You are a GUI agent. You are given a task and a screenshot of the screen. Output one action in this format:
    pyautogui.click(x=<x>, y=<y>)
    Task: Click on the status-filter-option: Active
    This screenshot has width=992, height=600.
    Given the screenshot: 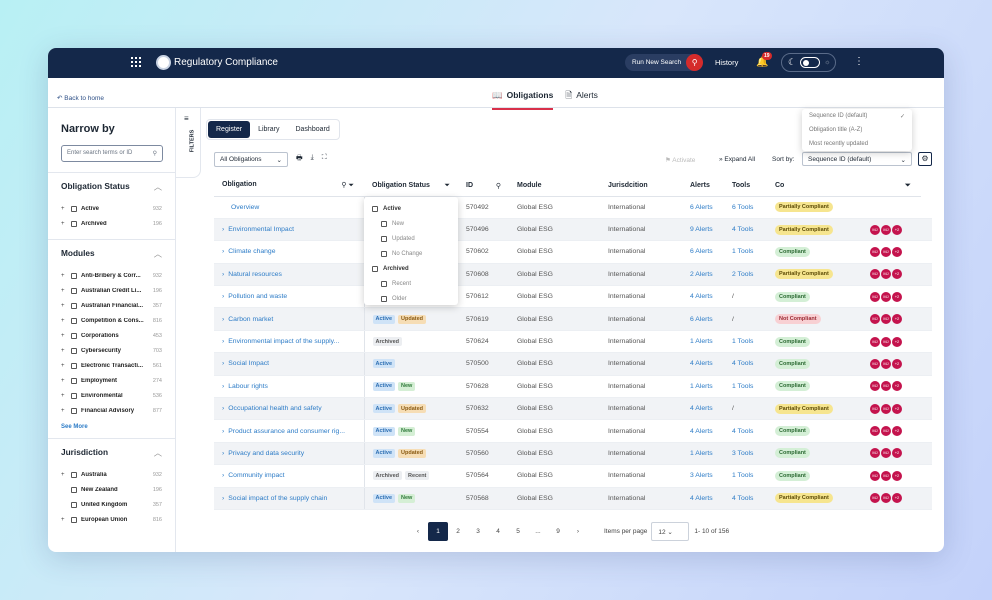 What is the action you would take?
    pyautogui.click(x=411, y=208)
    